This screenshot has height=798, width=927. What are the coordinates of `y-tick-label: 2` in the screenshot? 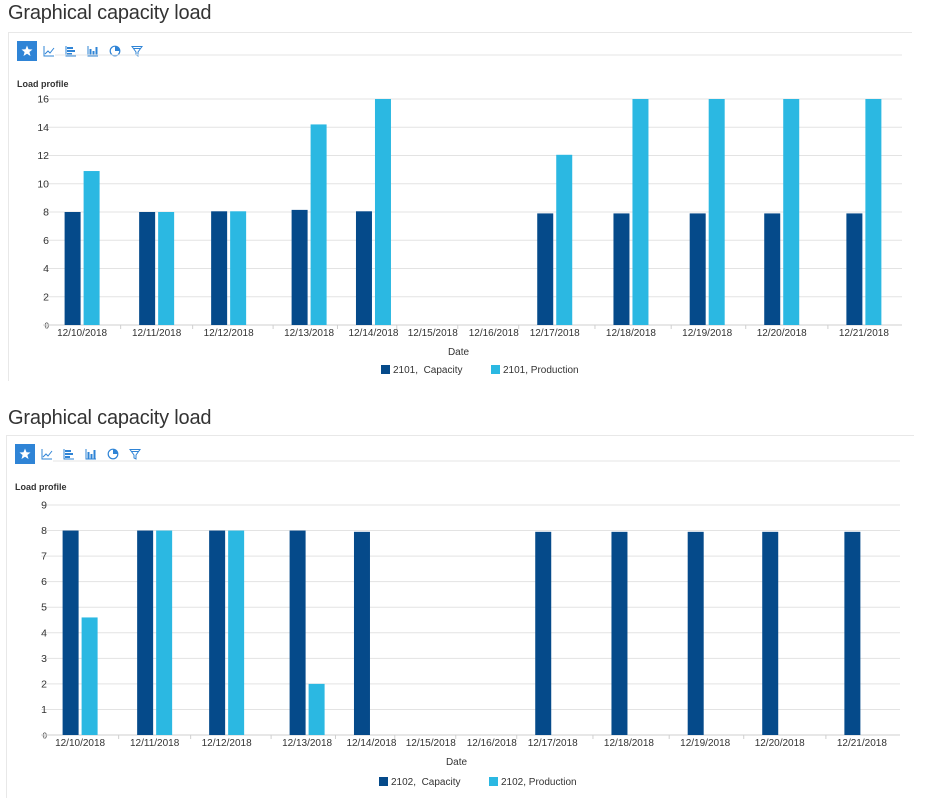 It's located at (44, 684).